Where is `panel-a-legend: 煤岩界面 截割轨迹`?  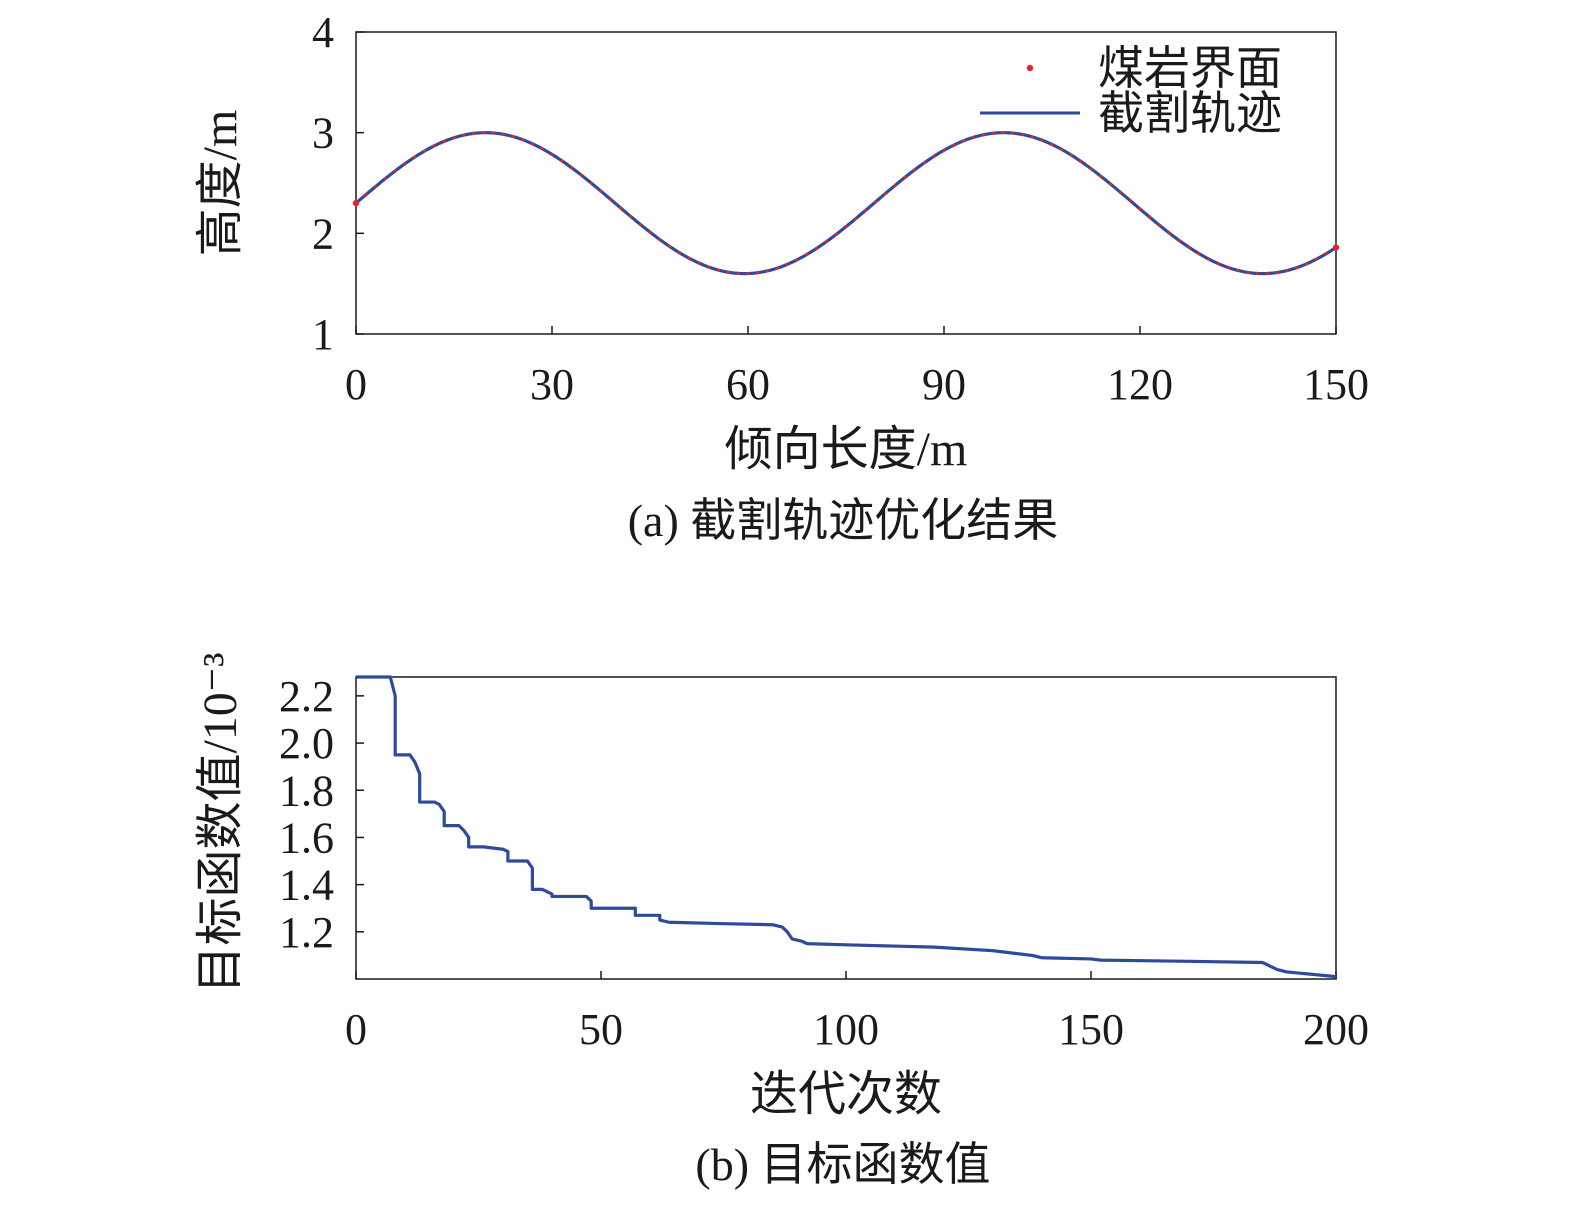
panel-a-legend: 煤岩界面 截割轨迹 is located at coordinates (1131, 91).